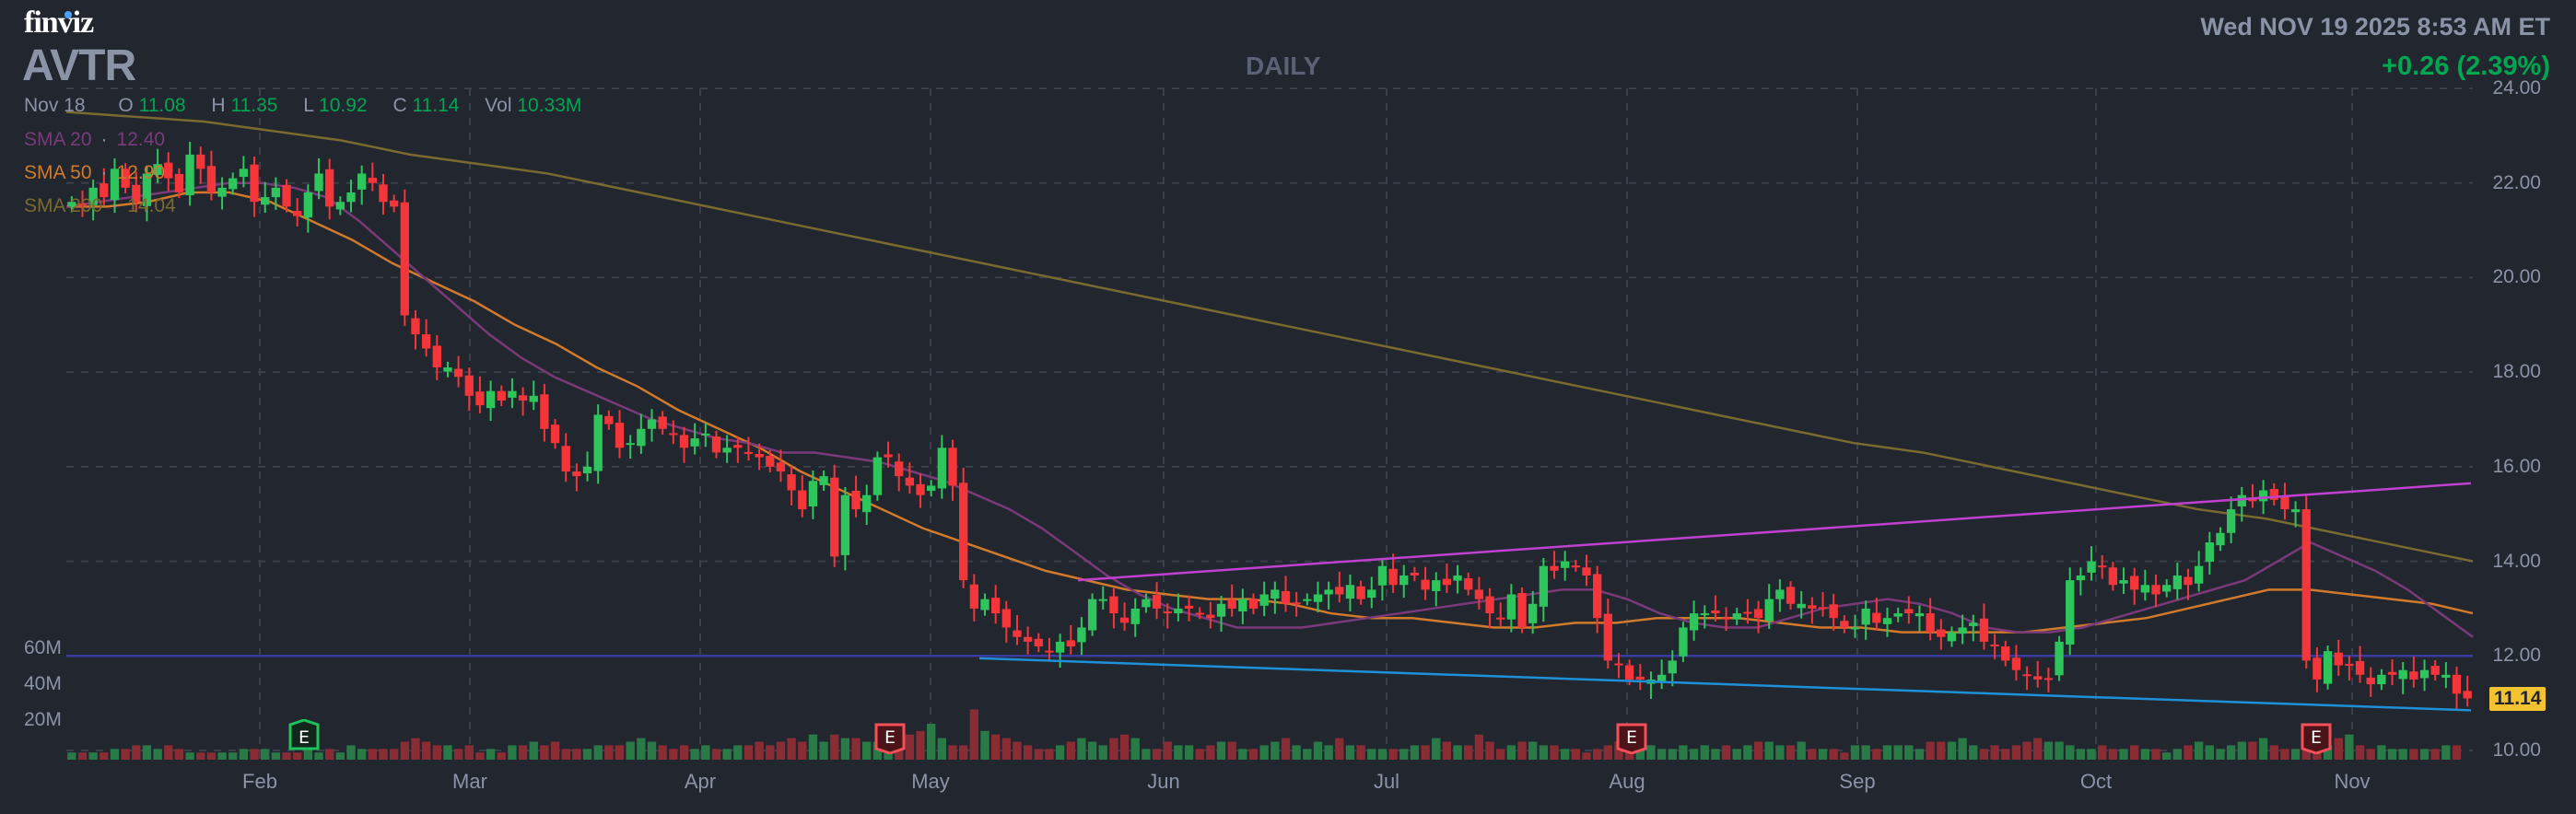  Describe the element at coordinates (2096, 781) in the screenshot. I see `date-tick: Oct` at that location.